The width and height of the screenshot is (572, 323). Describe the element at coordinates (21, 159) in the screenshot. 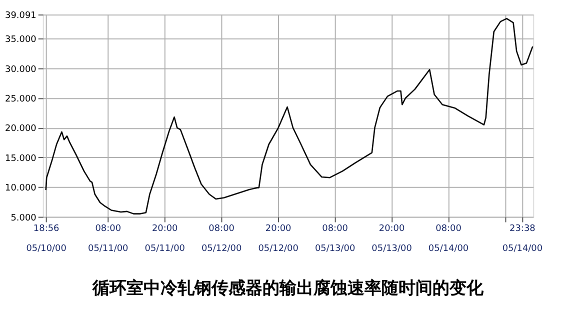

I see `y-tick-label: 15.000` at that location.